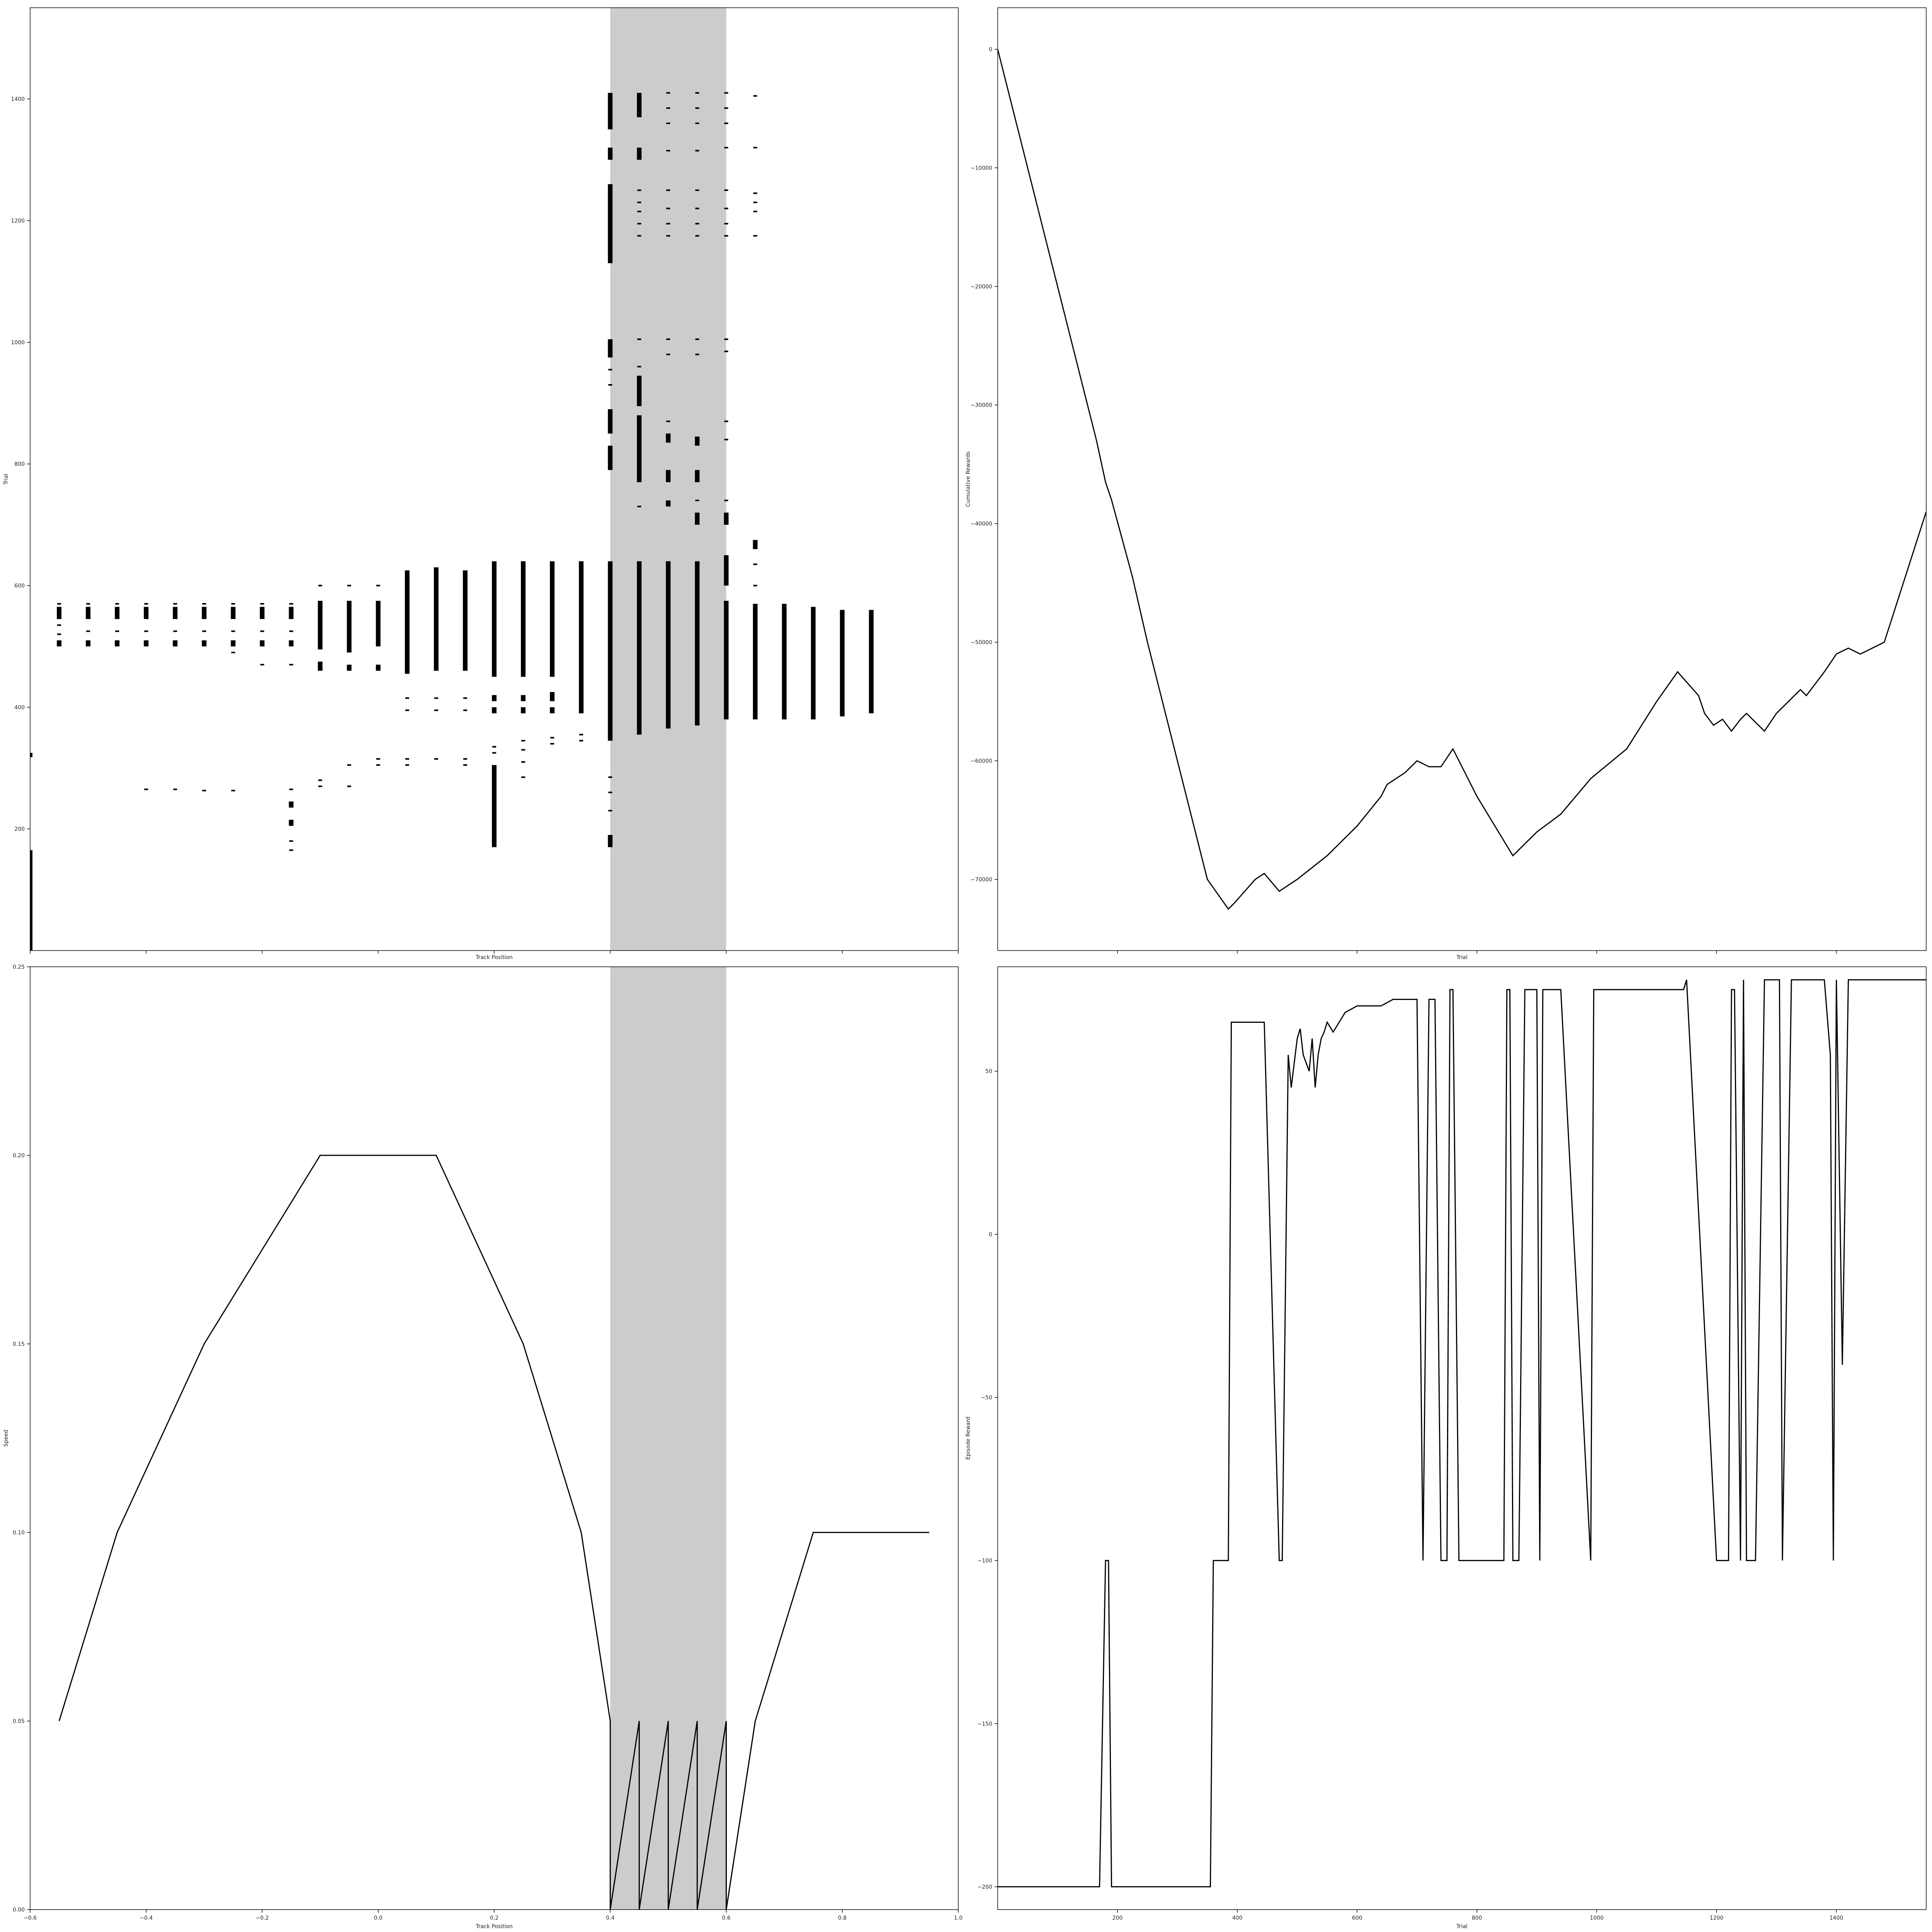 The height and width of the screenshot is (1932, 1932). What do you see at coordinates (6, 479) in the screenshot?
I see `y-axis-label: Trial` at bounding box center [6, 479].